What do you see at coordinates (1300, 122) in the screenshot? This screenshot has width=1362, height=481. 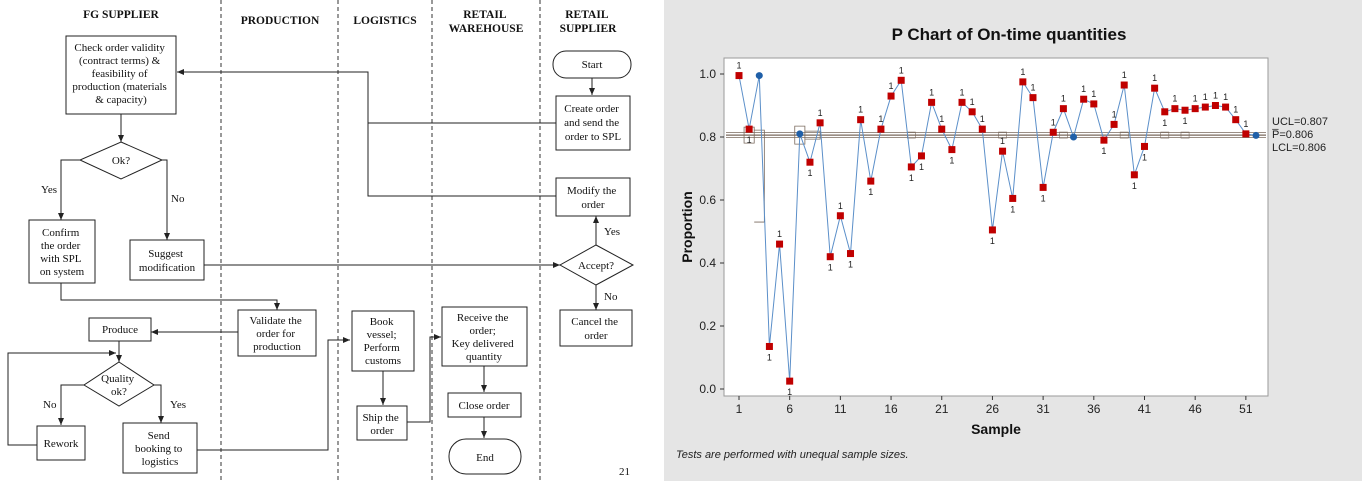 I see `ucl-label: UCL=0.807` at bounding box center [1300, 122].